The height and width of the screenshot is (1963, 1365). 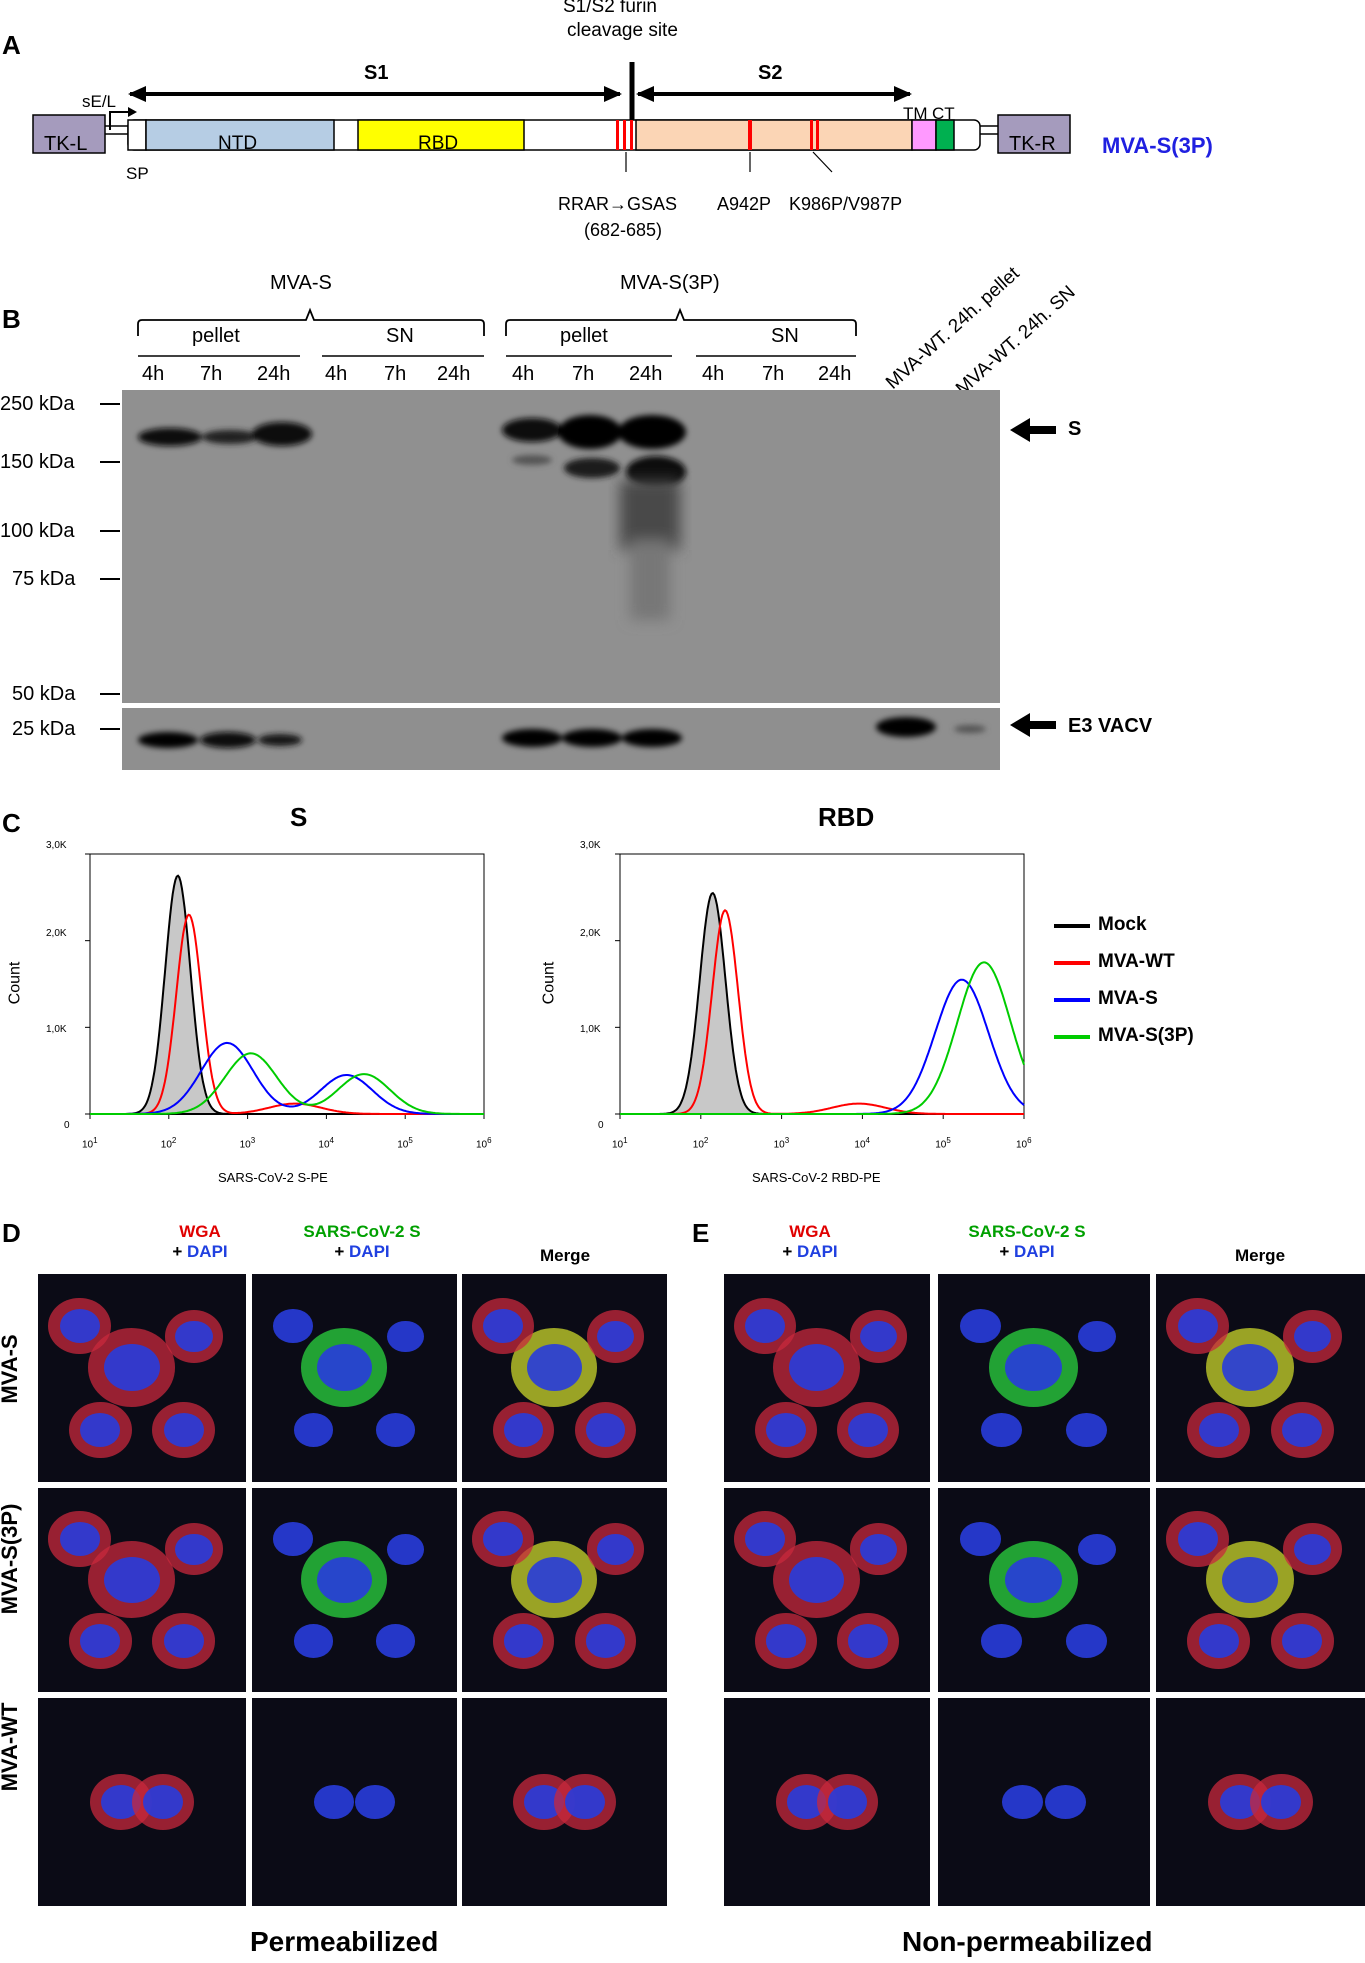 I want to click on x-tick-exp: 5, so click(x=410, y=1140).